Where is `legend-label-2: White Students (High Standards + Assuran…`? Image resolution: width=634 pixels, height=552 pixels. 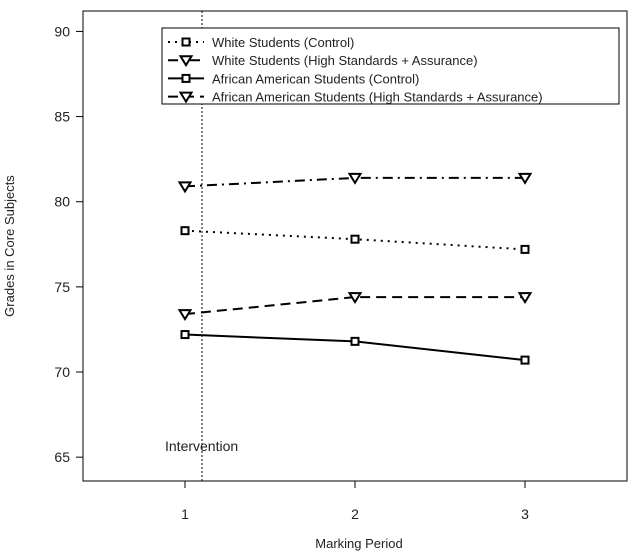 legend-label-2: White Students (High Standards + Assuran… is located at coordinates (345, 60).